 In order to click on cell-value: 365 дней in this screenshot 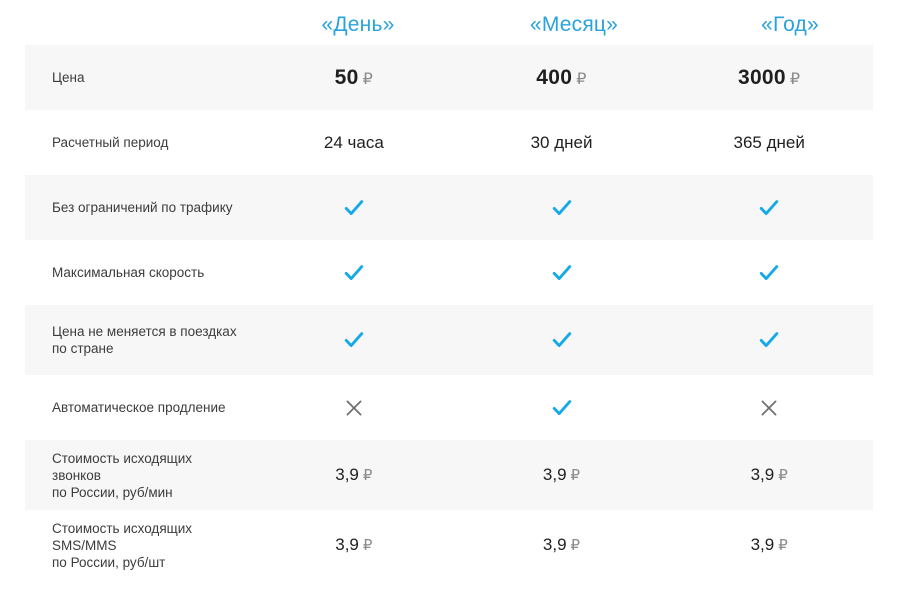, I will do `click(769, 142)`.